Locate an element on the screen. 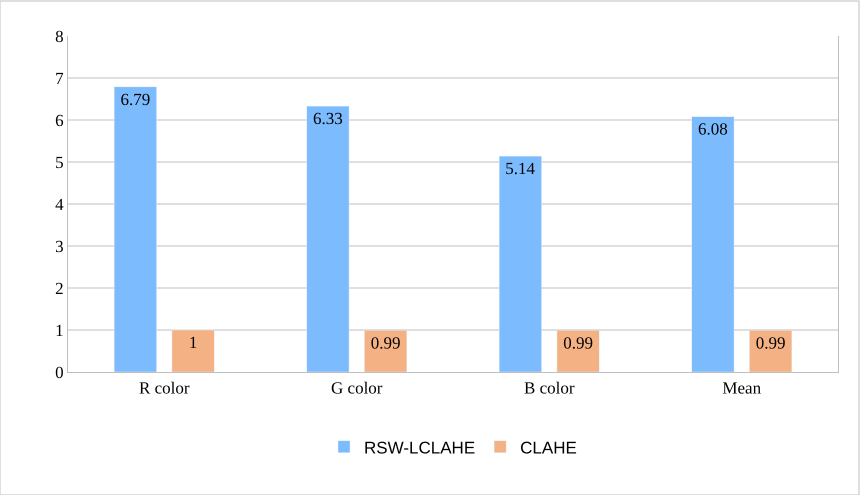  data-label: 6.08 is located at coordinates (713, 129).